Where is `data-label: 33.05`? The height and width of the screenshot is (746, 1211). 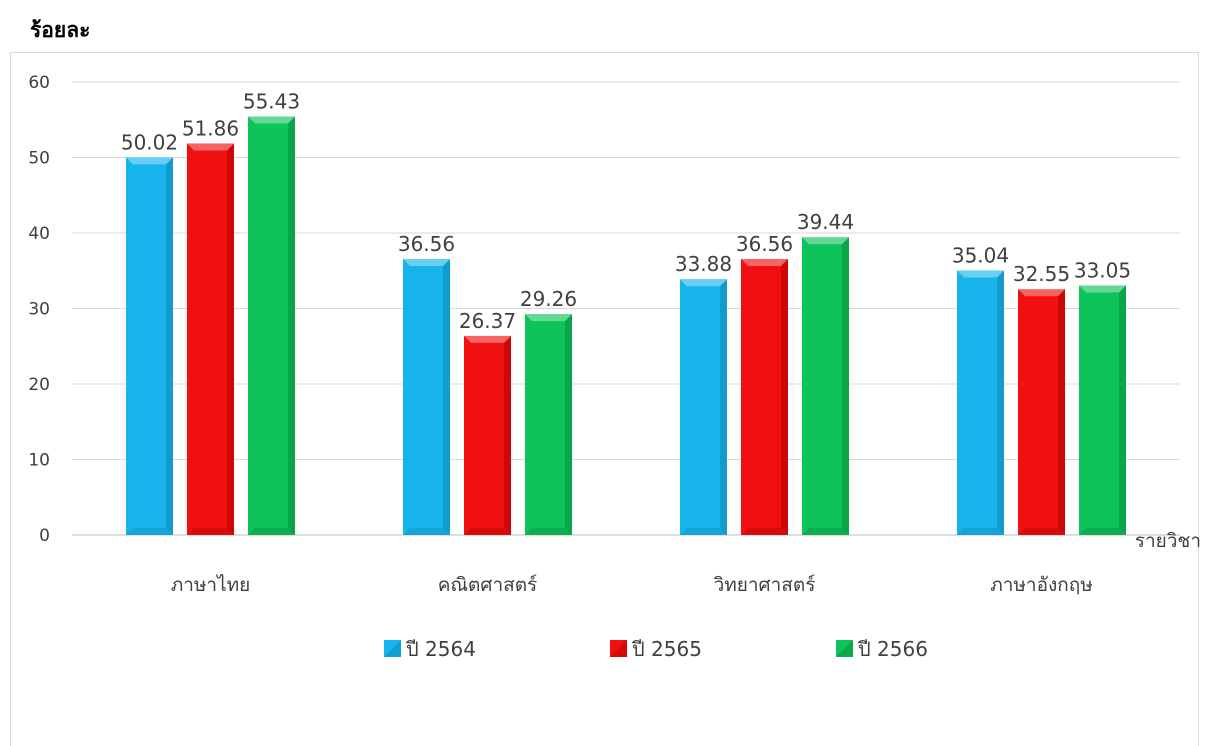 data-label: 33.05 is located at coordinates (1102, 270).